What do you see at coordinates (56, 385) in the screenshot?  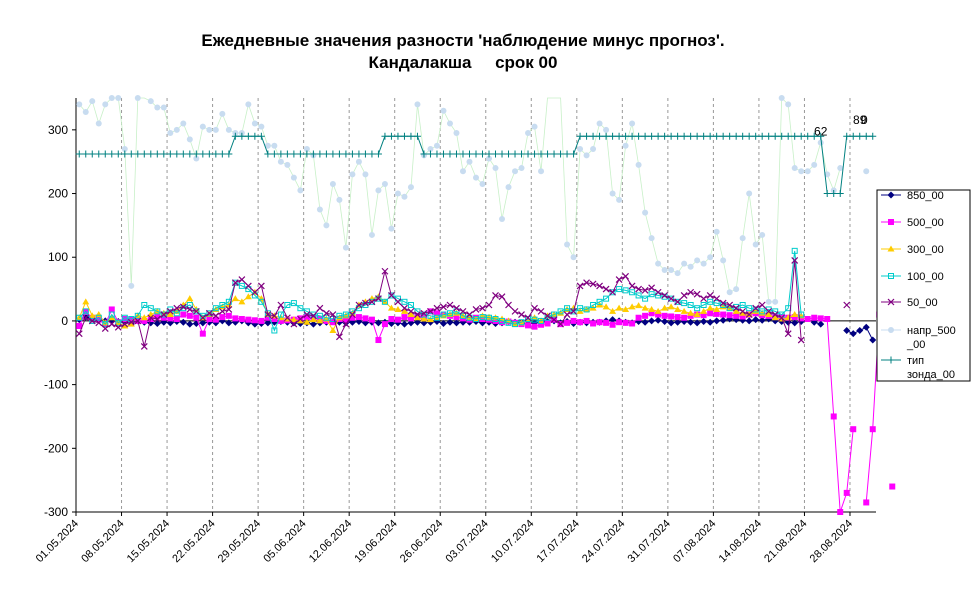 I see `y-tick-label: -100` at bounding box center [56, 385].